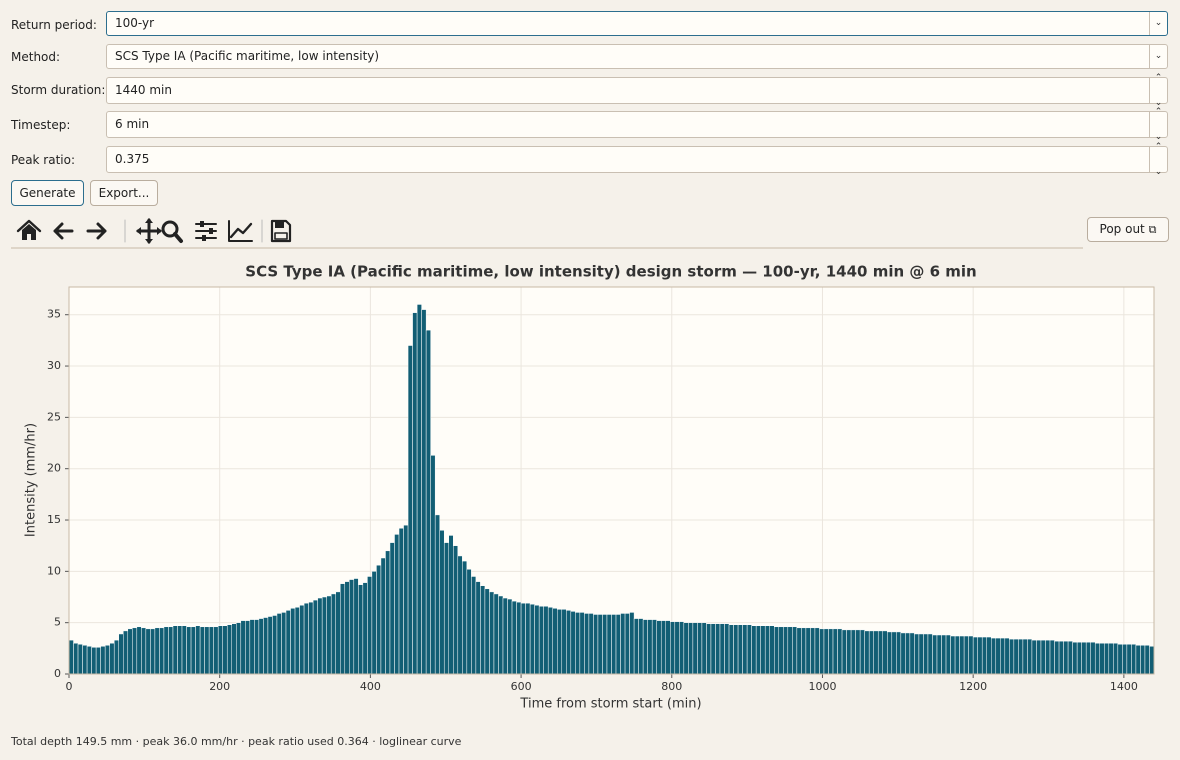 This screenshot has height=760, width=1180. I want to click on spinbox: 6 min ⌃ ⌄, so click(637, 124).